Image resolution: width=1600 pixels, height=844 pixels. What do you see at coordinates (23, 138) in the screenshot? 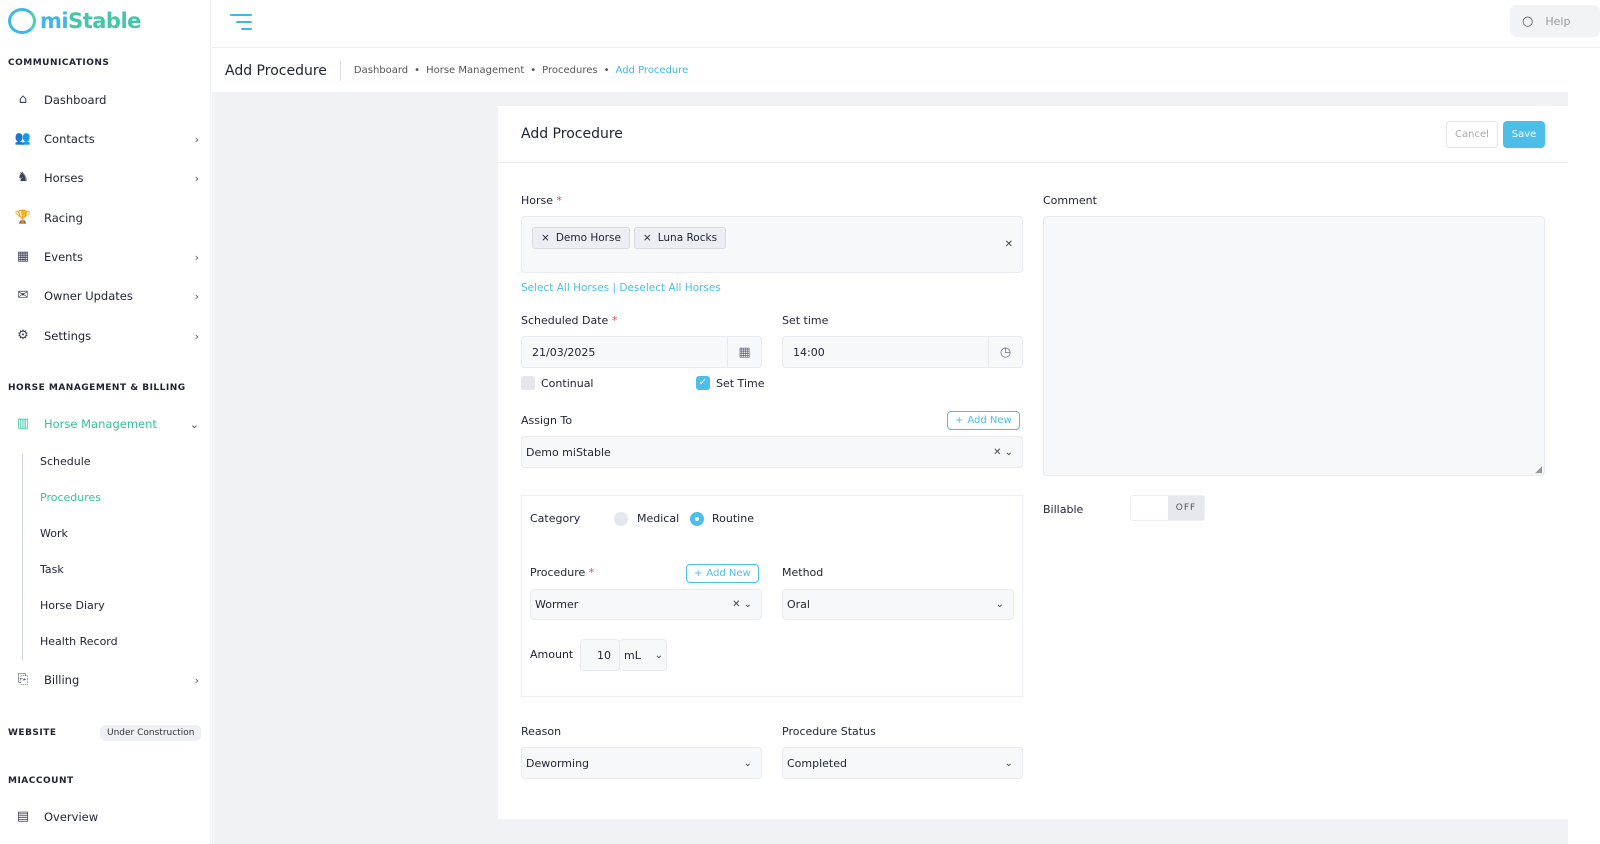
I see `users-icon: 👥` at bounding box center [23, 138].